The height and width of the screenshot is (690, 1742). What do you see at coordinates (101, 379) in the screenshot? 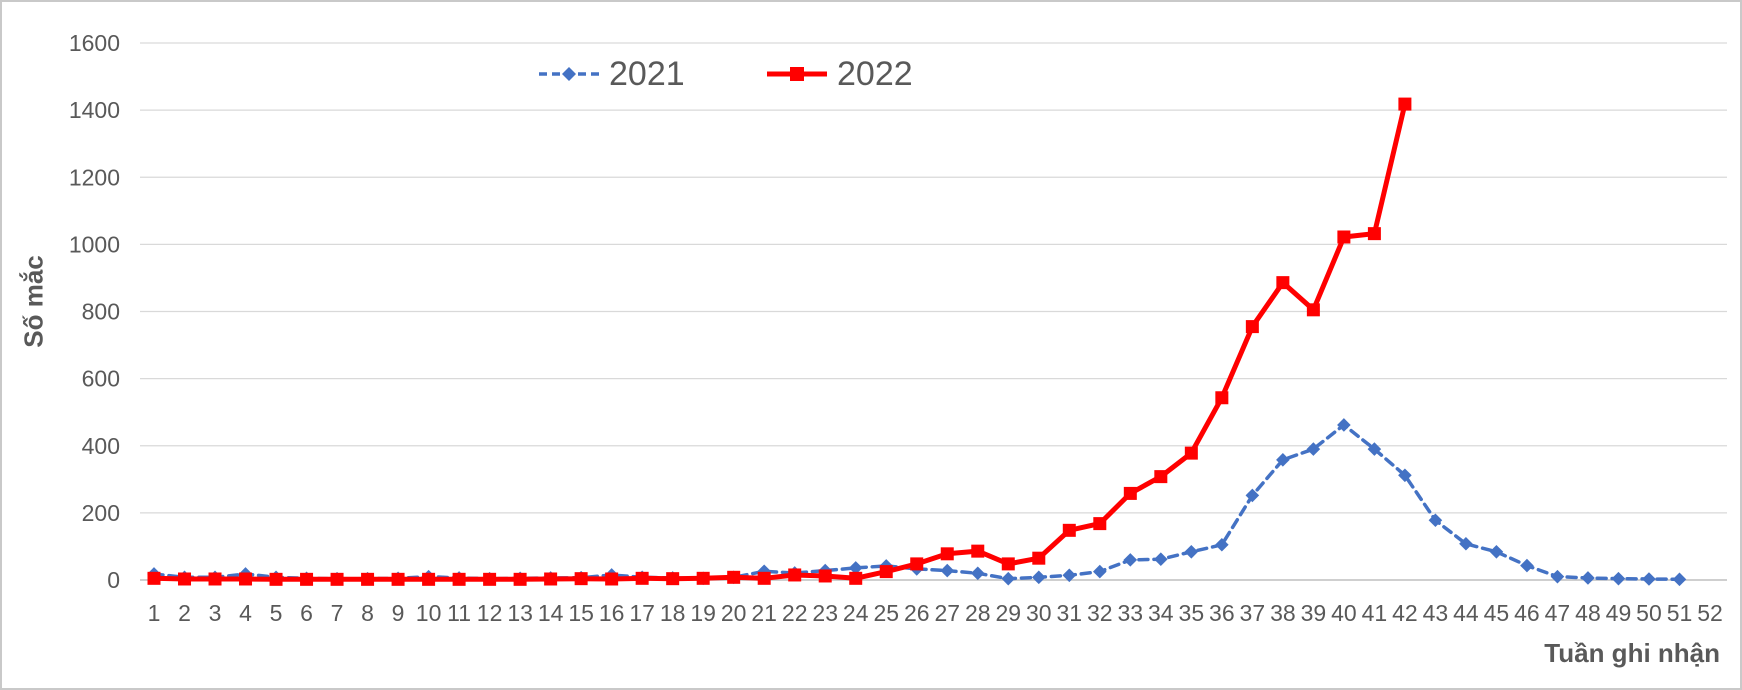
I see `y-tick-label: 600` at bounding box center [101, 379].